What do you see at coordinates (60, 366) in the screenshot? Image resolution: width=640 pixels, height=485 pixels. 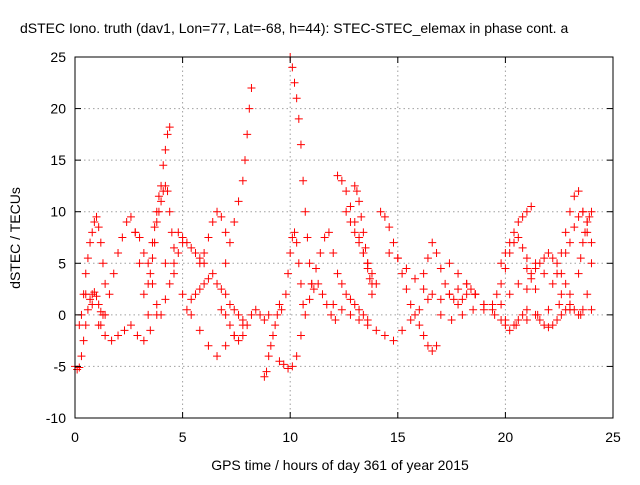 I see `y-tick-label: -5` at bounding box center [60, 366].